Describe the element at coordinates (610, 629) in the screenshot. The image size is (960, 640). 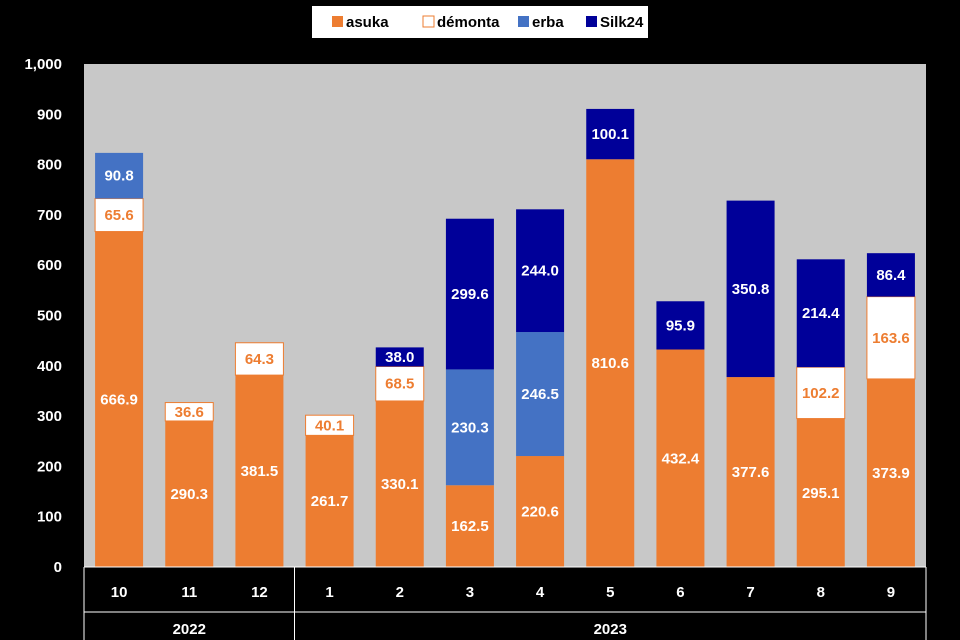
I see `x-year-label: 2023` at that location.